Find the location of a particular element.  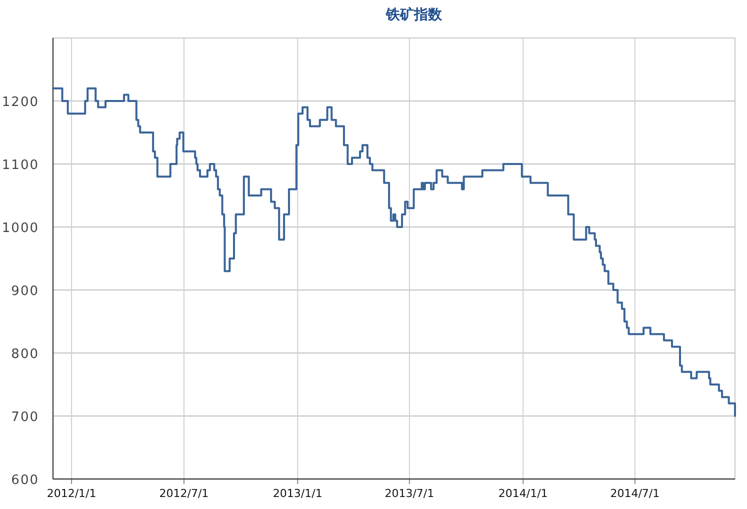

x-tick-label: 2013/7/1 is located at coordinates (409, 493).